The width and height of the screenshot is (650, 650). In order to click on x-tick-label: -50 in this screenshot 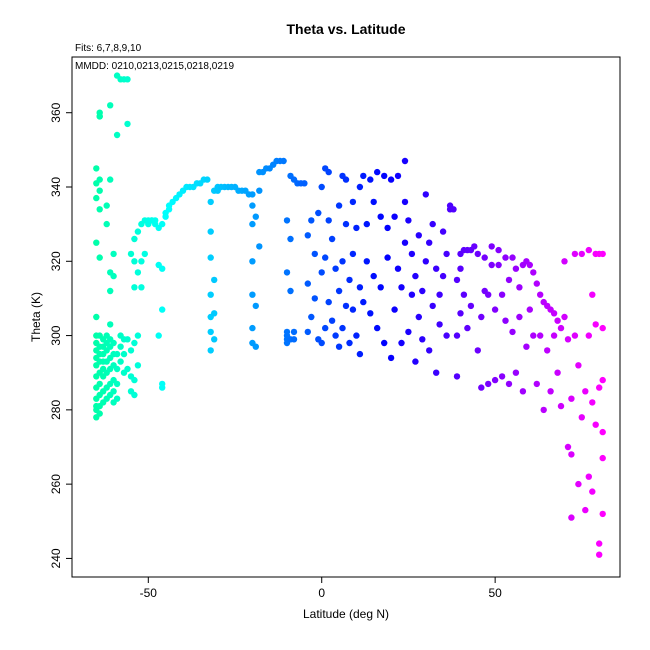, I will do `click(149, 593)`.